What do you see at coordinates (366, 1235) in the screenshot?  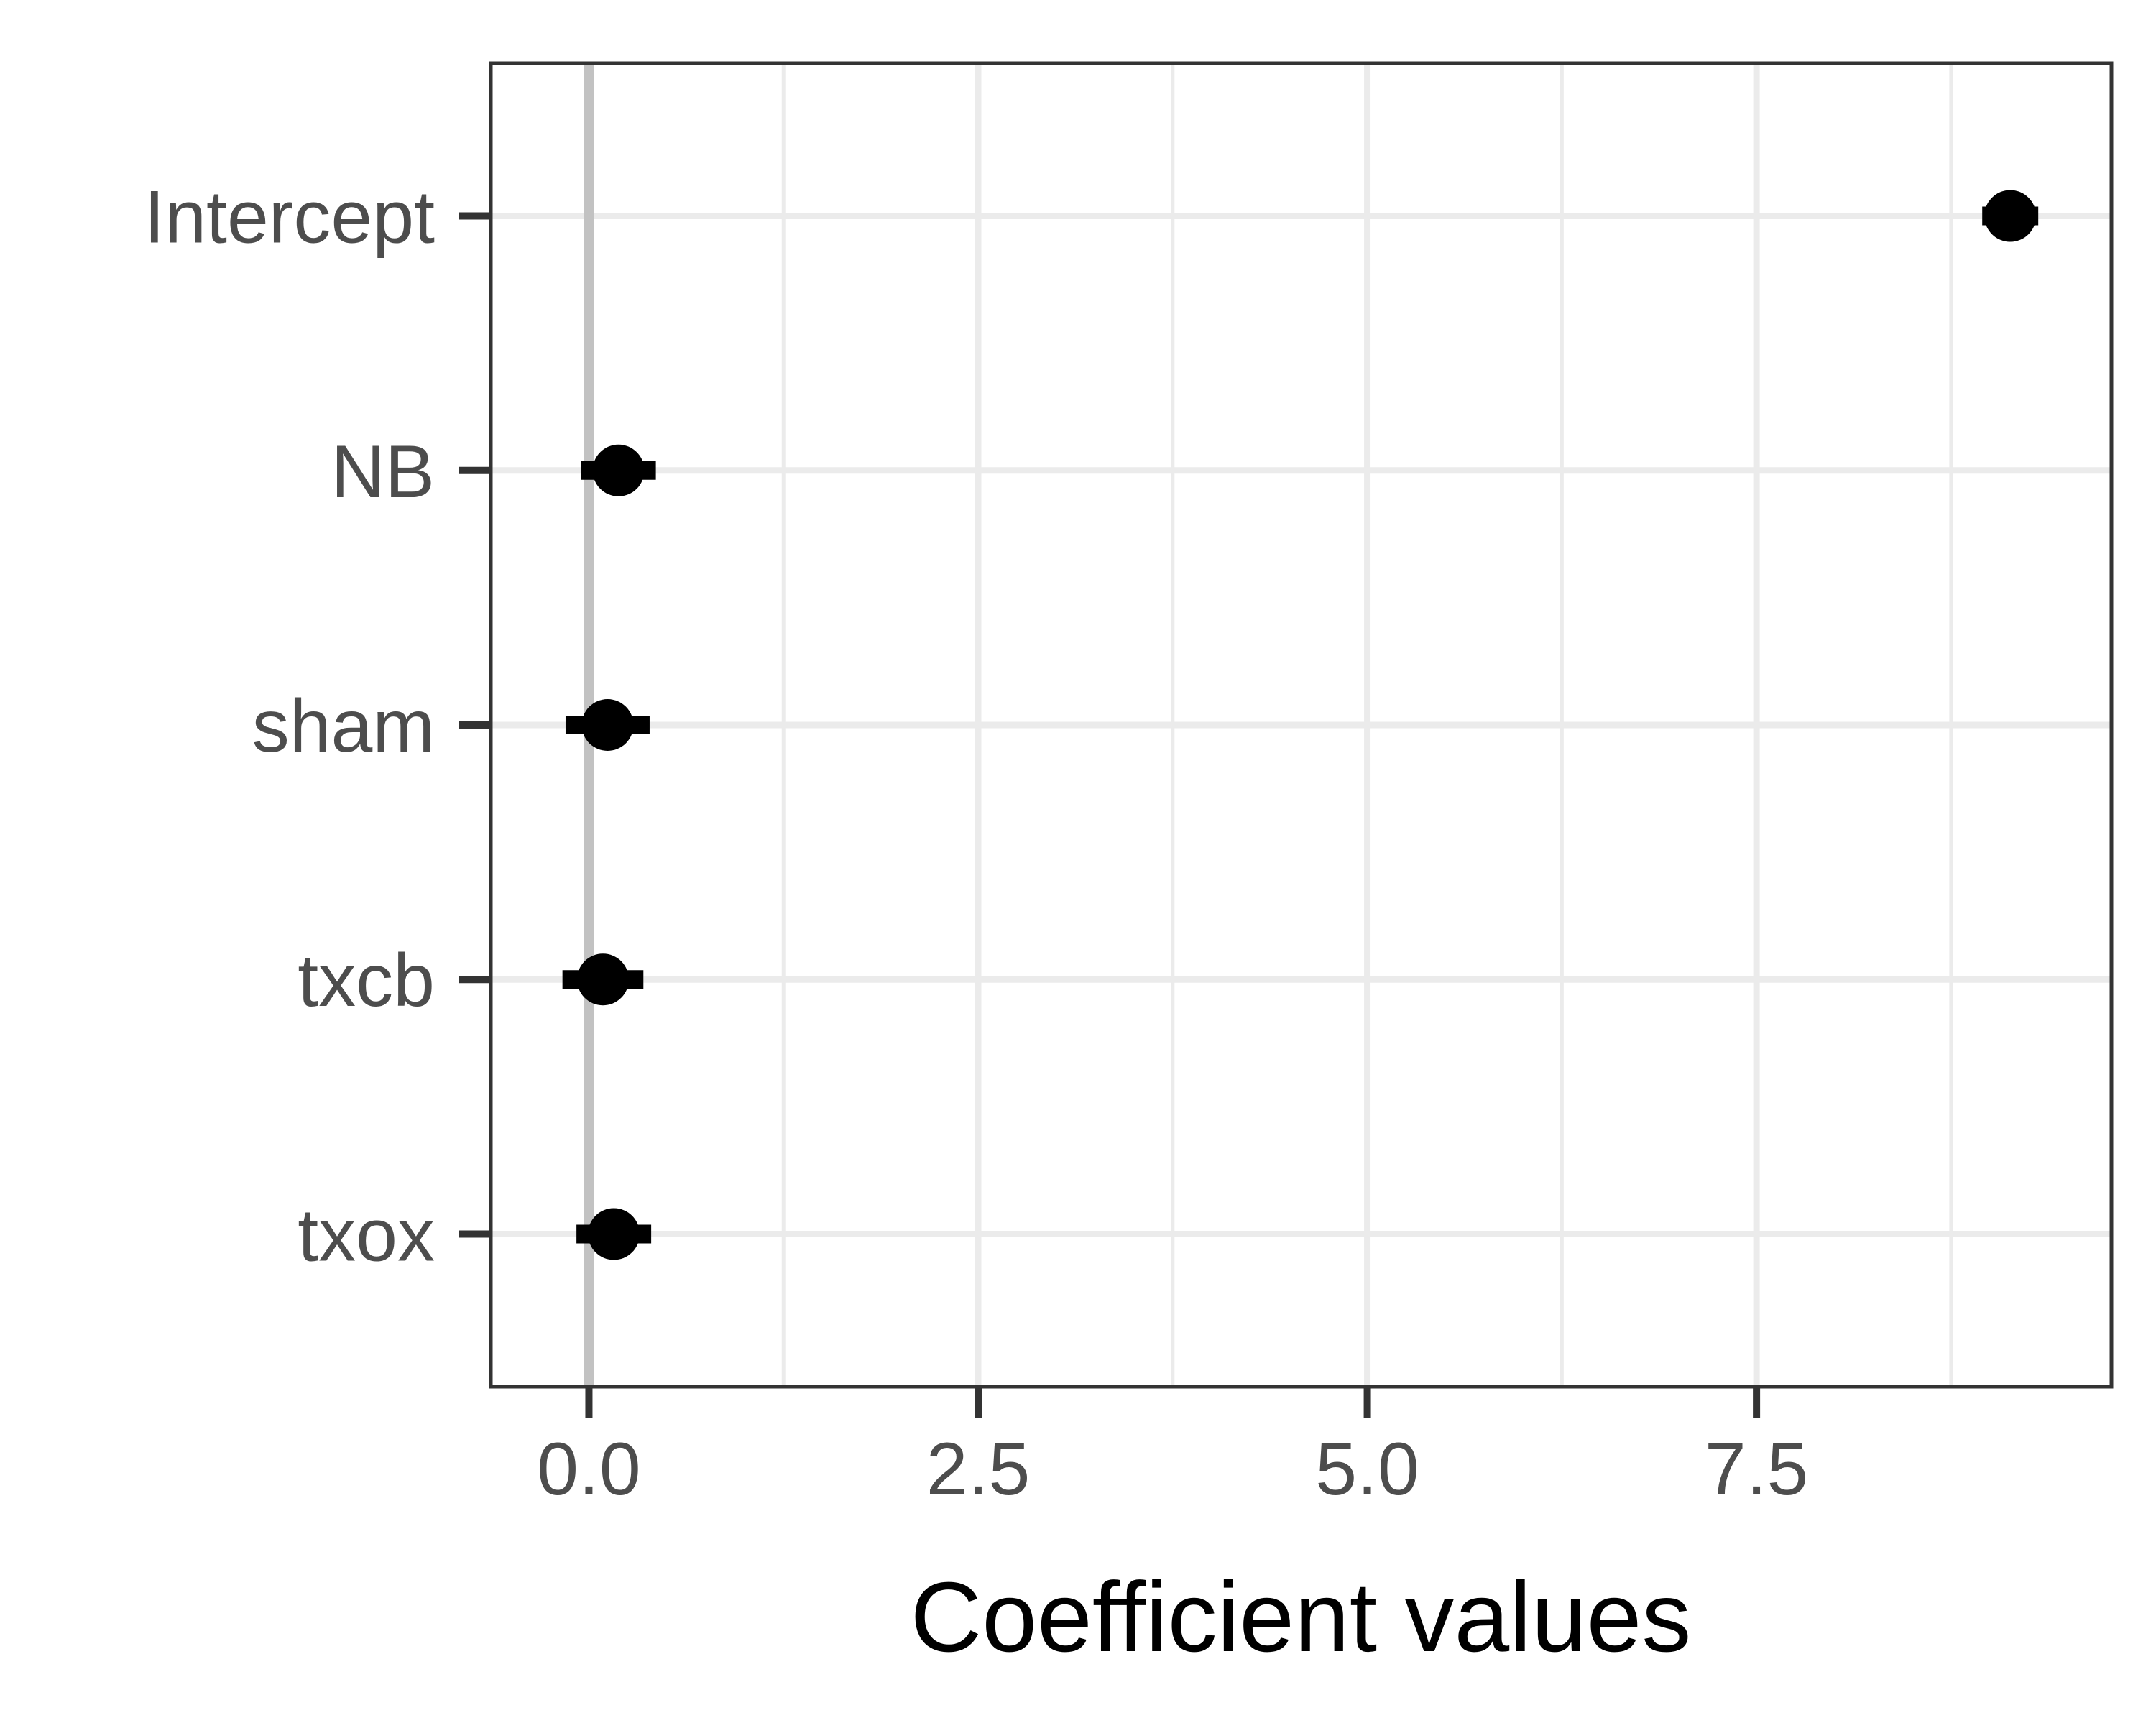 I see `y-tick-label: txox` at bounding box center [366, 1235].